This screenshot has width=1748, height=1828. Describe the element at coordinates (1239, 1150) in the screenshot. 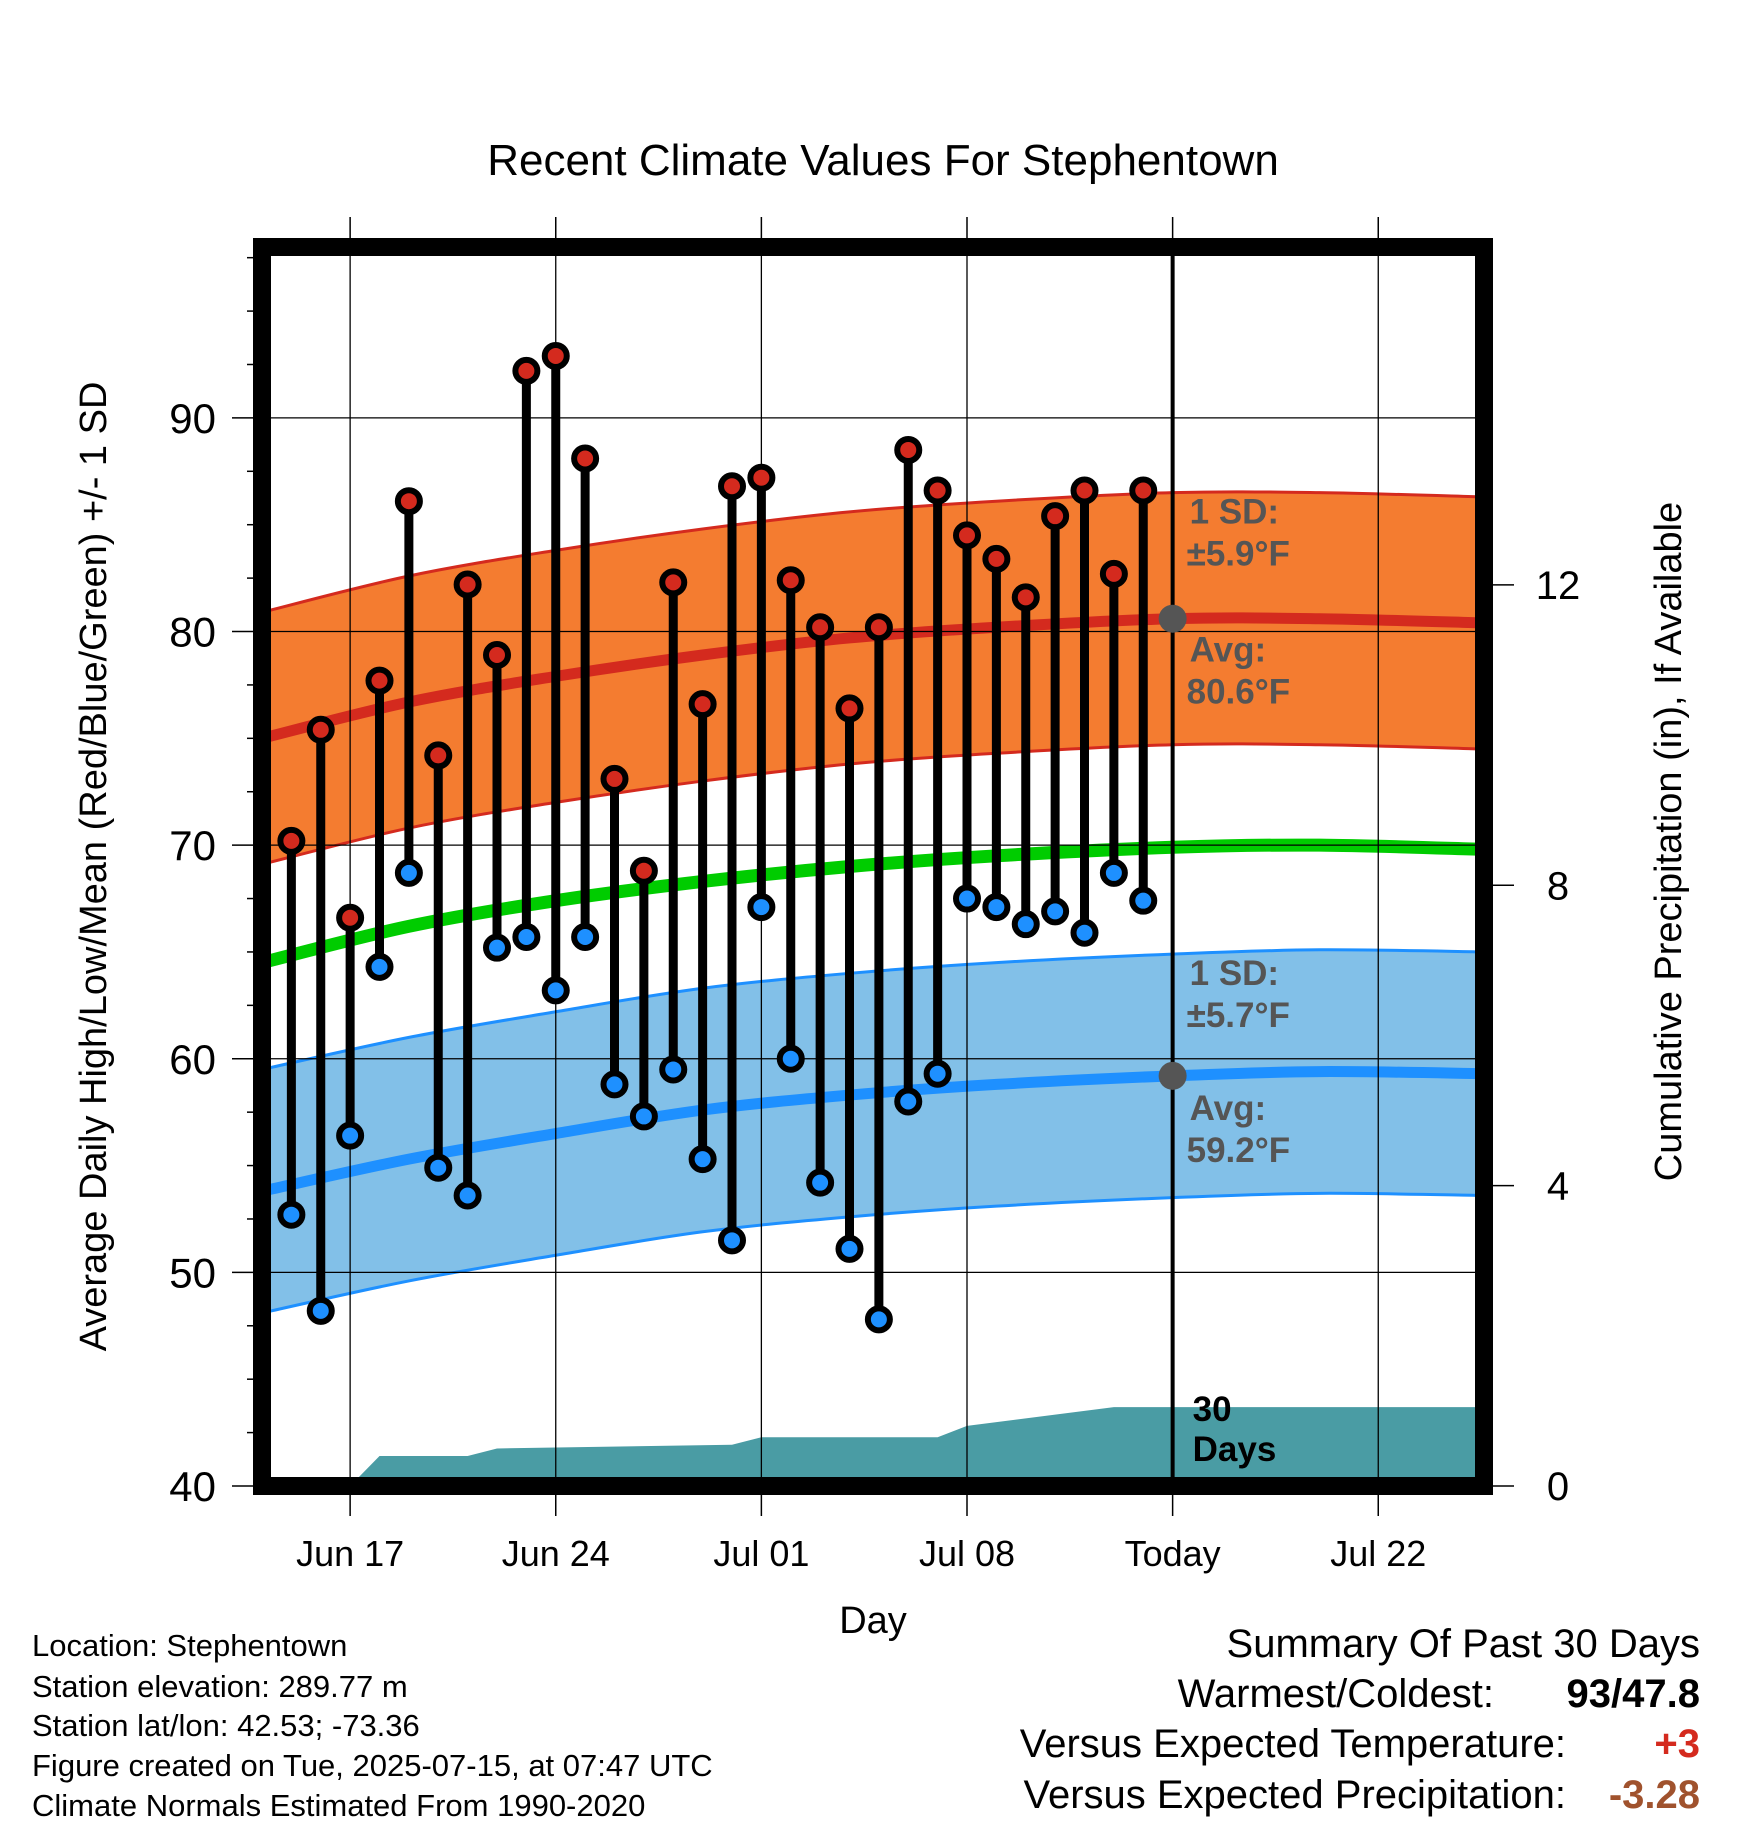

I see `low-avg-annotation-line2: 59.2°F` at that location.